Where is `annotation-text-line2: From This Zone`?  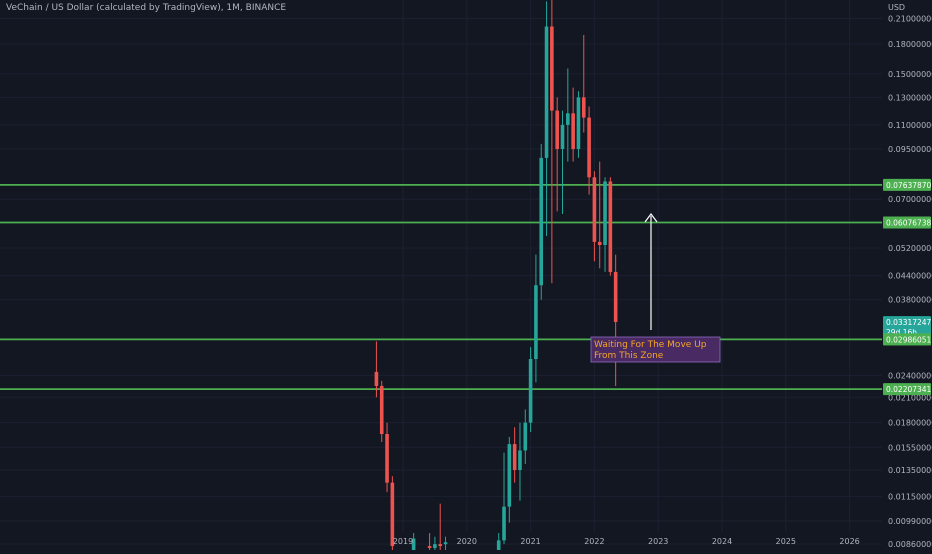
annotation-text-line2: From This Zone is located at coordinates (629, 356).